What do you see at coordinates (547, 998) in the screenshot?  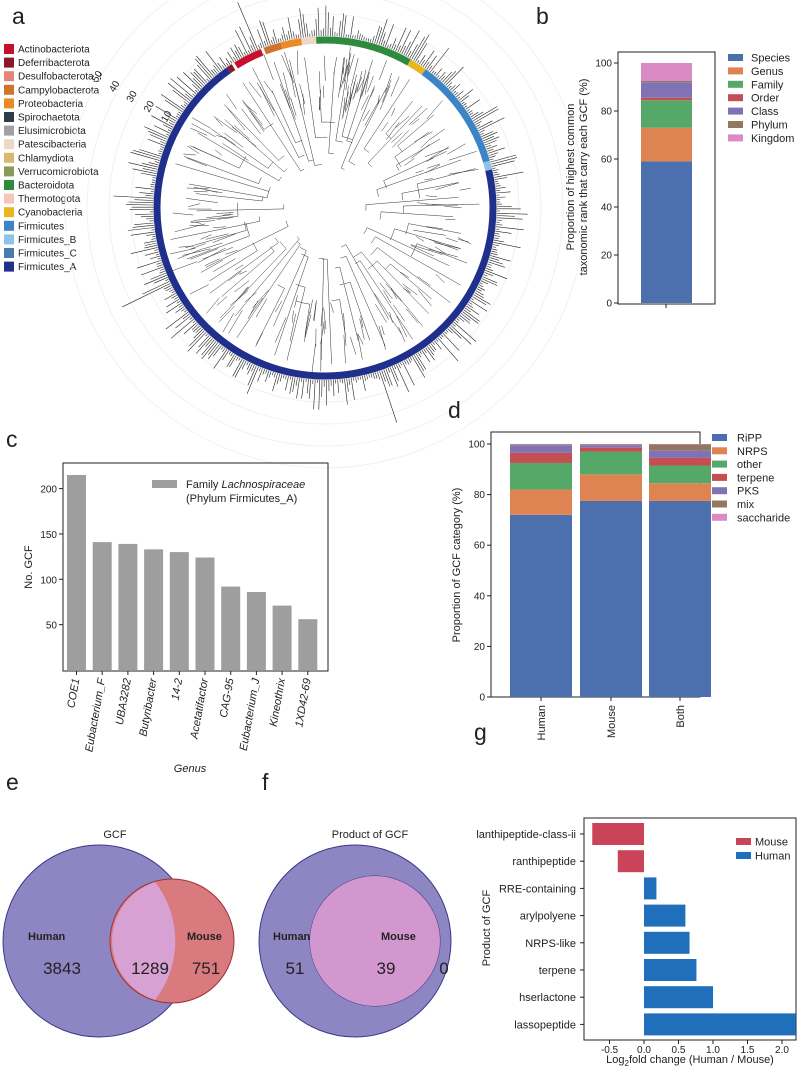 I see `y-tick-label-hserlactone: hserlactone` at bounding box center [547, 998].